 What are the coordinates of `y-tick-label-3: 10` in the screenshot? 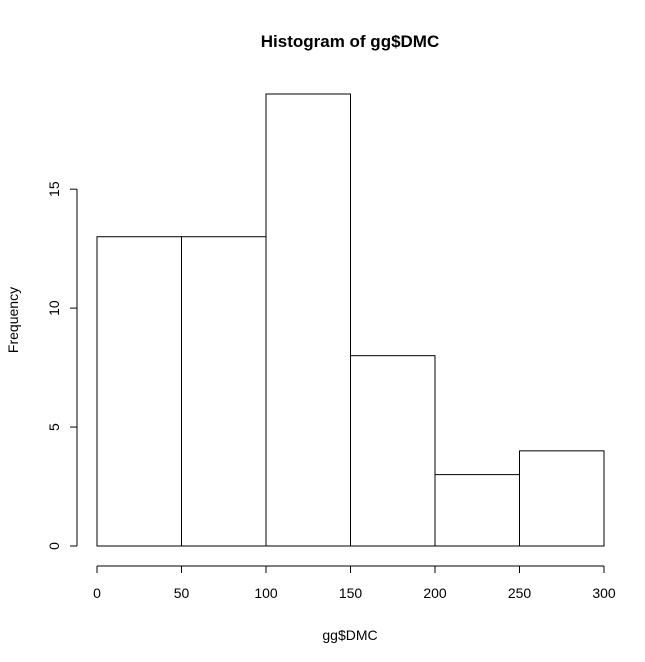 It's located at (54, 308).